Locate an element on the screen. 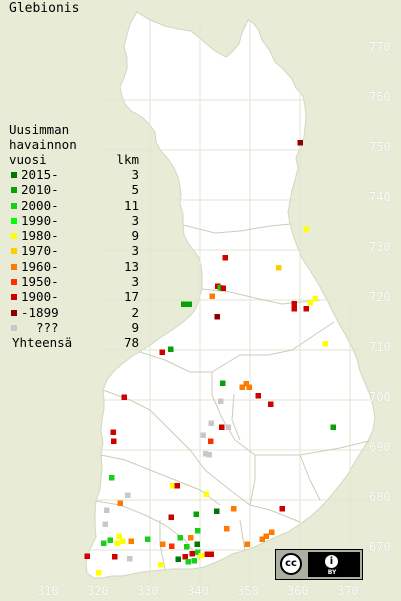 The image size is (401, 601). y-tick-label: 740 is located at coordinates (380, 197).